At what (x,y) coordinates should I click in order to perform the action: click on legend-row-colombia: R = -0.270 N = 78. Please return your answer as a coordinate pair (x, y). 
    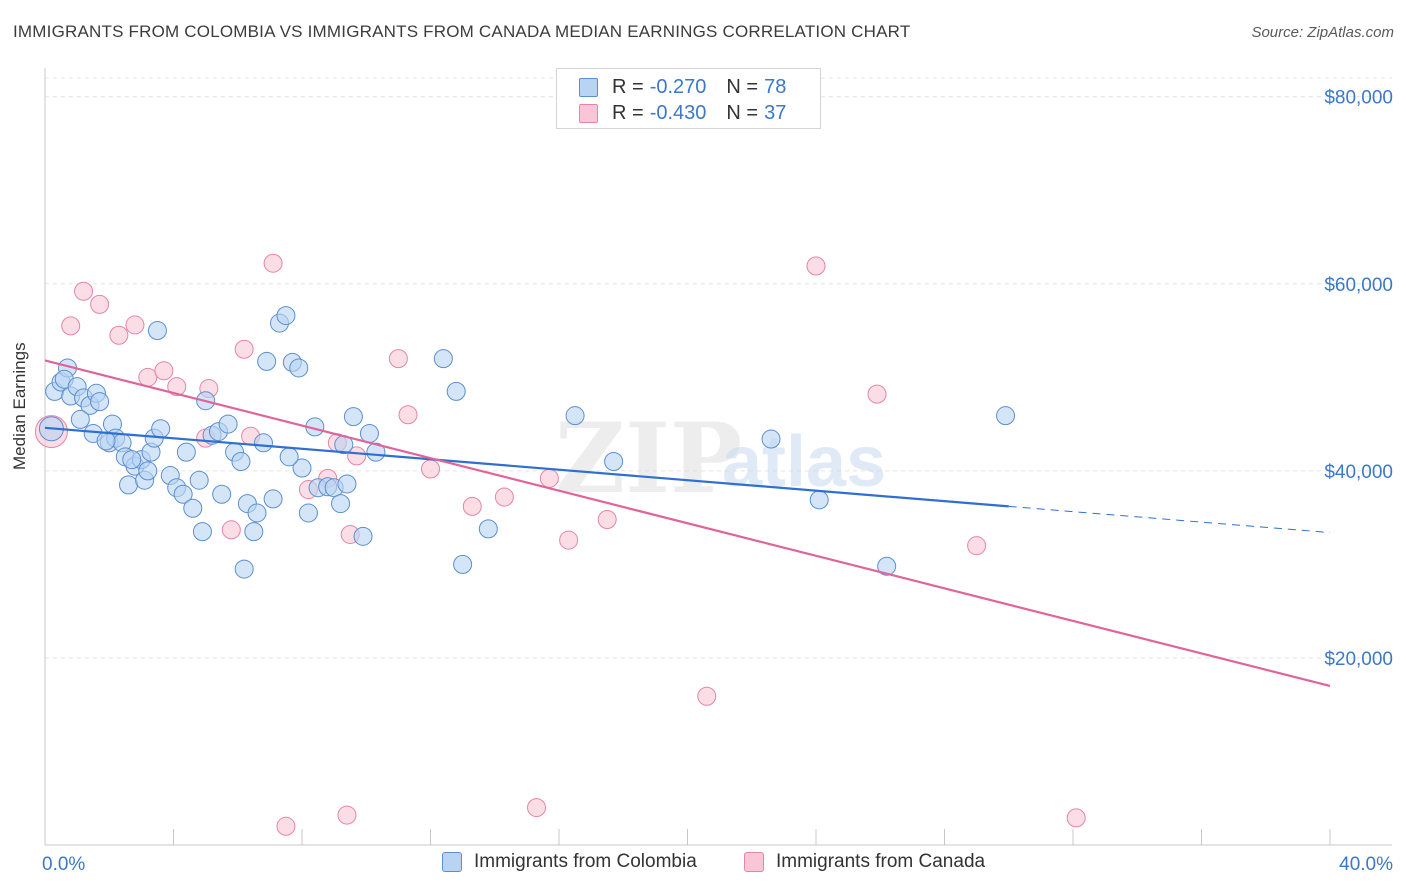
    Looking at the image, I should click on (686, 87).